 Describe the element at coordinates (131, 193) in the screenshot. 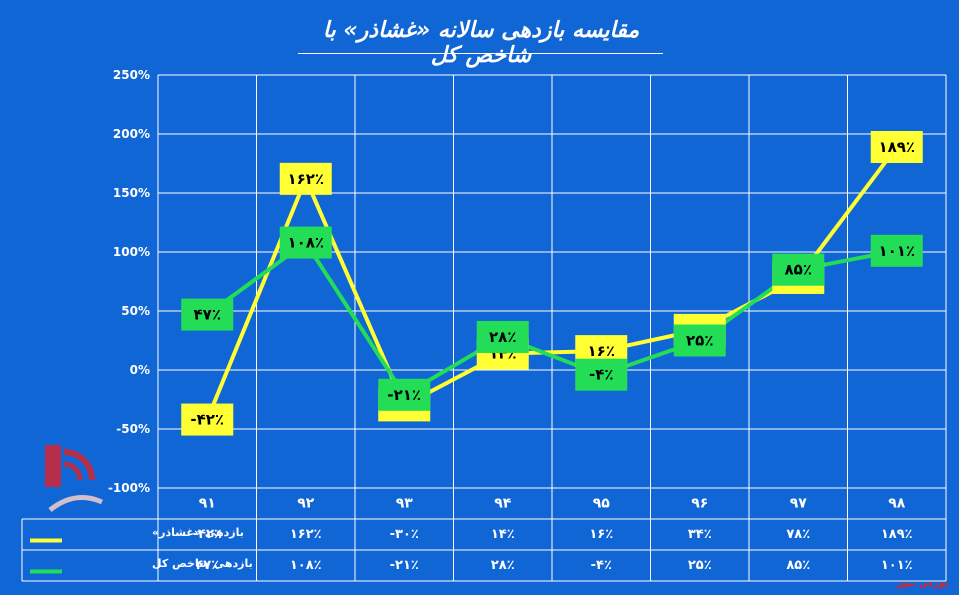

I see `y-tick-label: 150%` at that location.